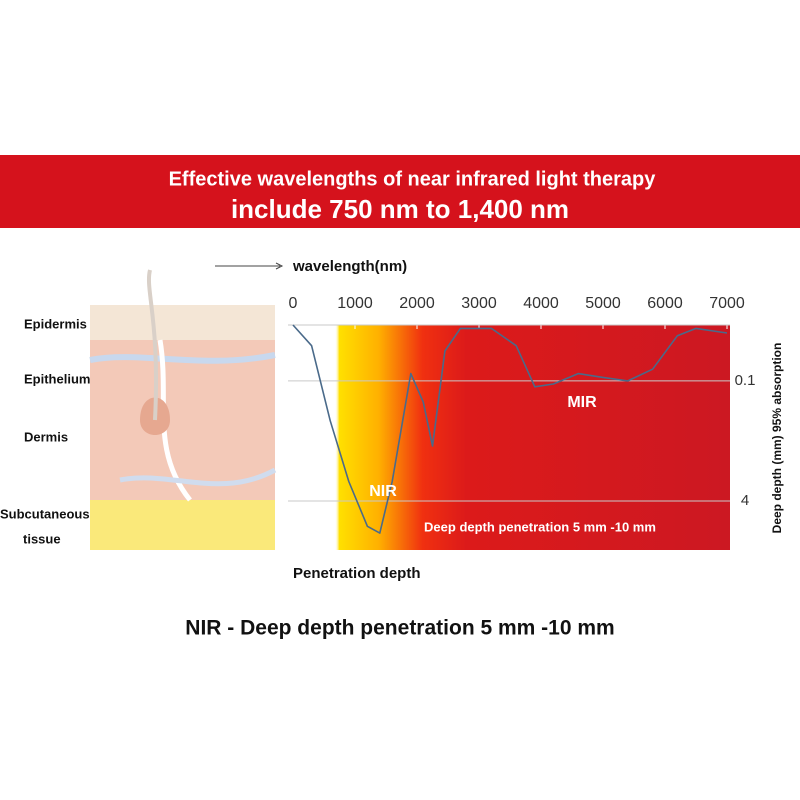 The height and width of the screenshot is (800, 800). Describe the element at coordinates (417, 303) in the screenshot. I see `x-tick-label: 2000` at that location.